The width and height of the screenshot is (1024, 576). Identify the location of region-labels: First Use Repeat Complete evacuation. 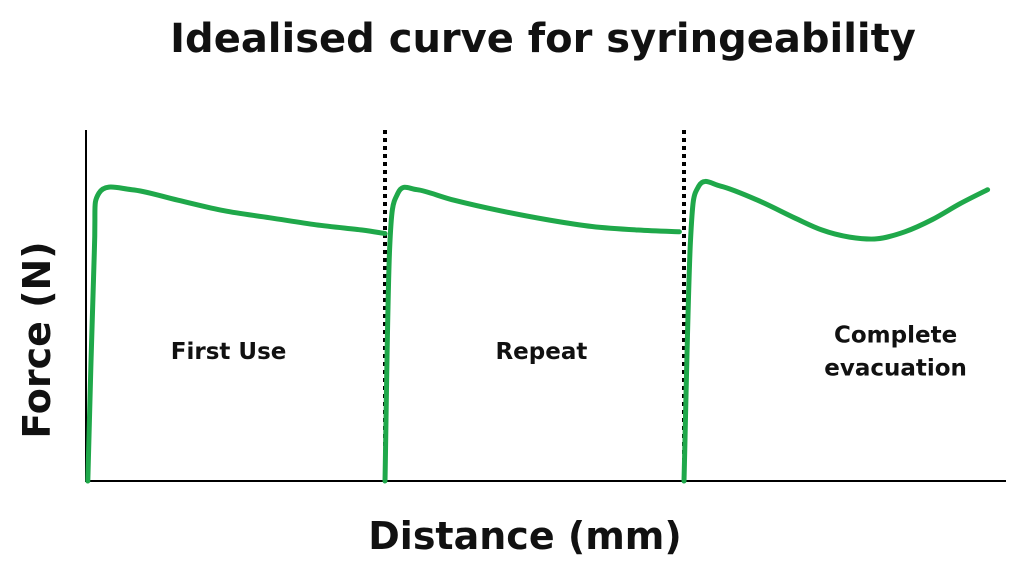
(569, 352).